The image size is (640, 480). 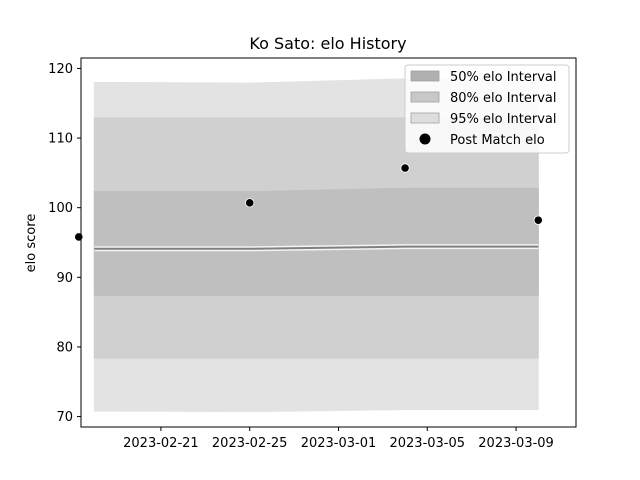 What do you see at coordinates (425, 139) in the screenshot?
I see `legend-marker-scatter` at bounding box center [425, 139].